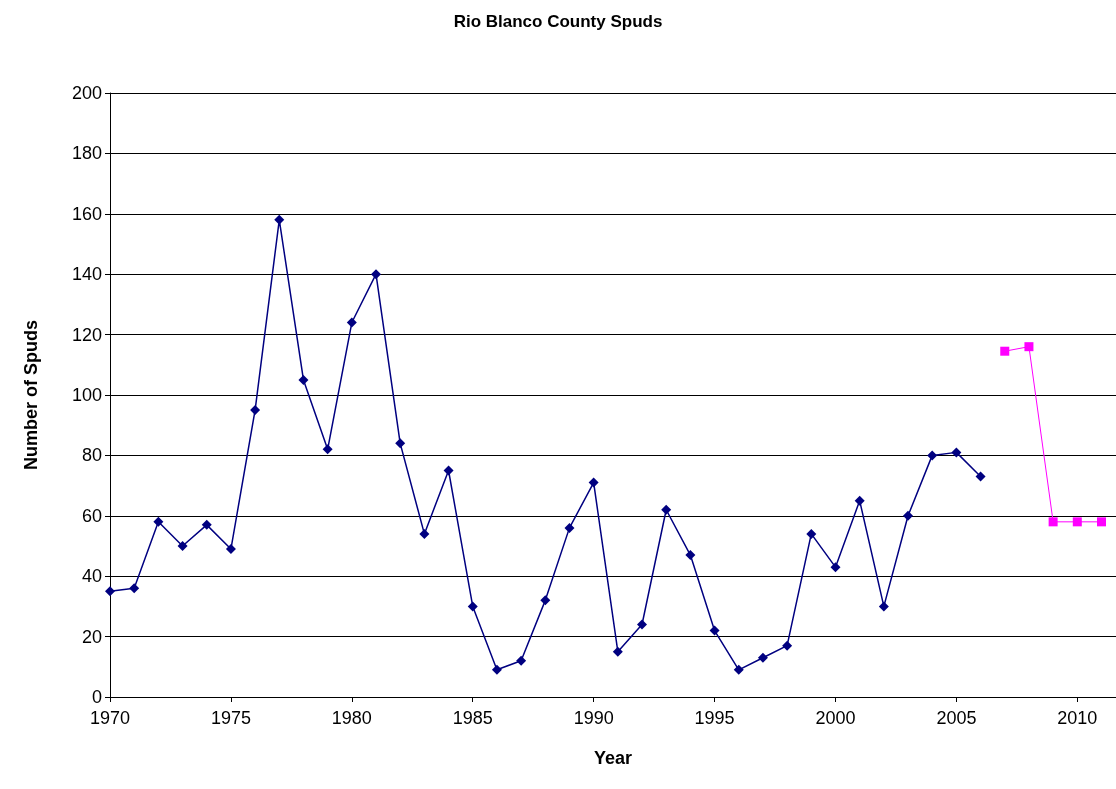 The image size is (1116, 789). Describe the element at coordinates (86, 334) in the screenshot. I see `y-tick-label: 120` at that location.